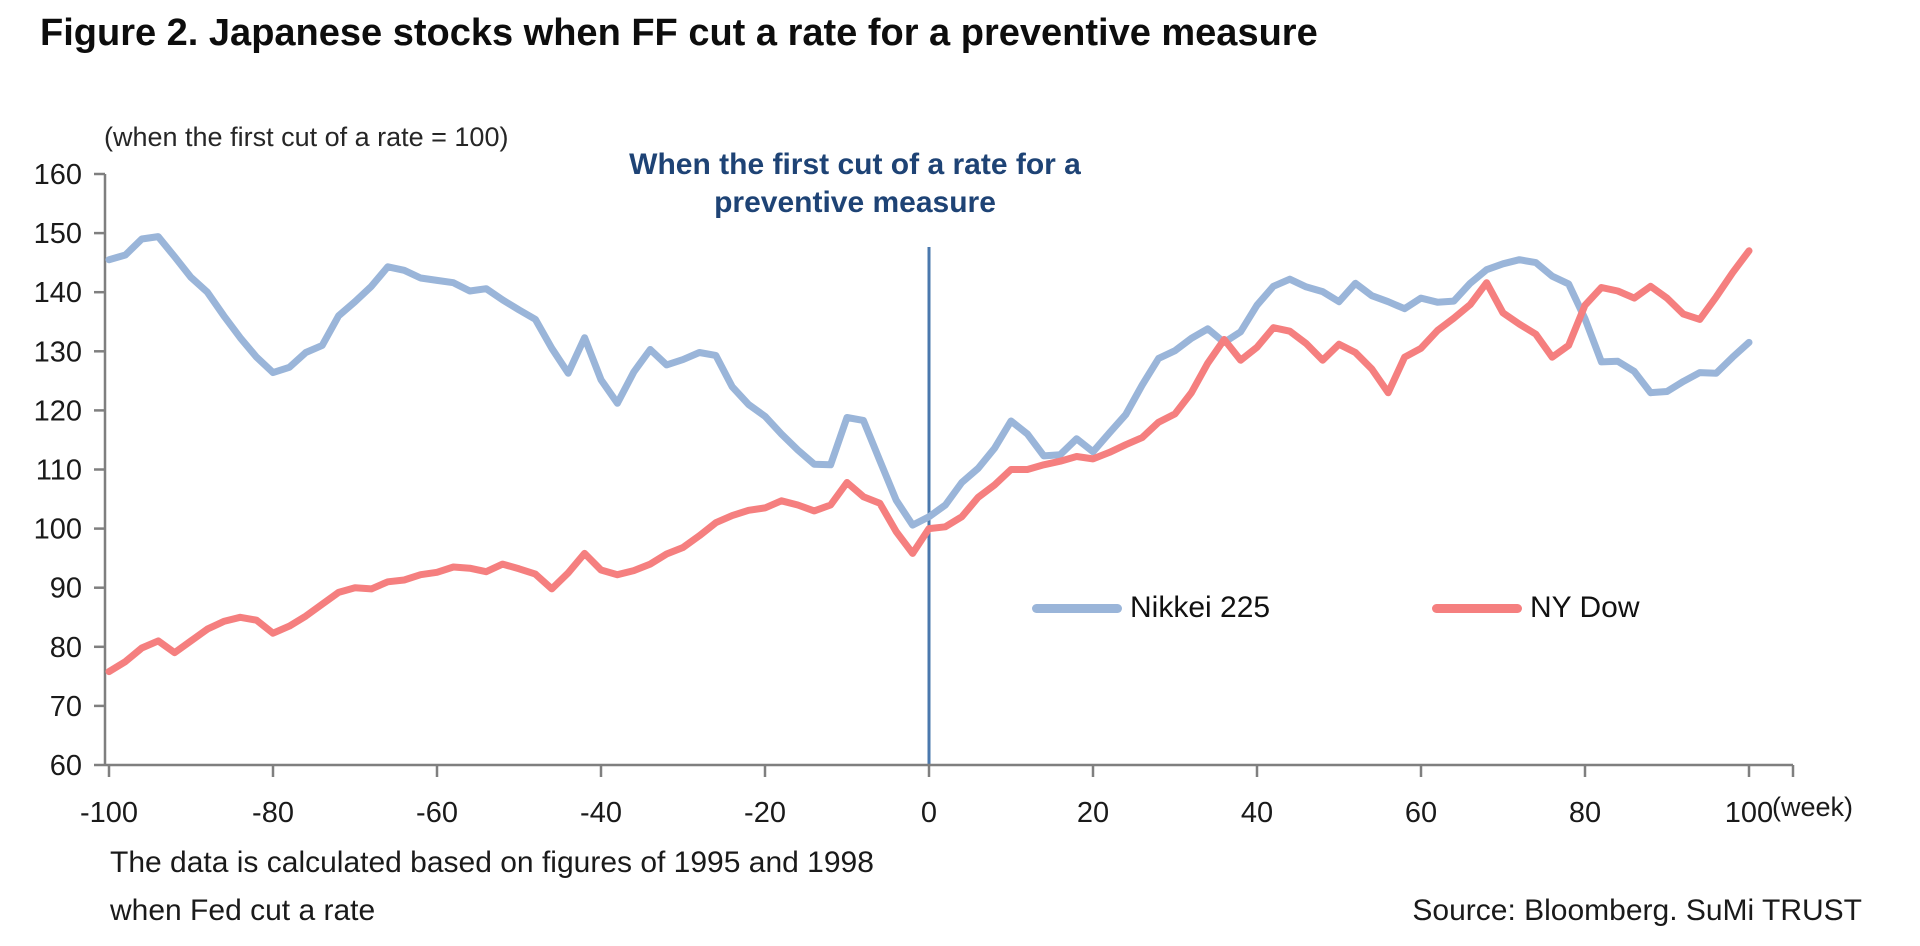 Image resolution: width=1920 pixels, height=946 pixels. I want to click on x-tick-label: -100, so click(109, 813).